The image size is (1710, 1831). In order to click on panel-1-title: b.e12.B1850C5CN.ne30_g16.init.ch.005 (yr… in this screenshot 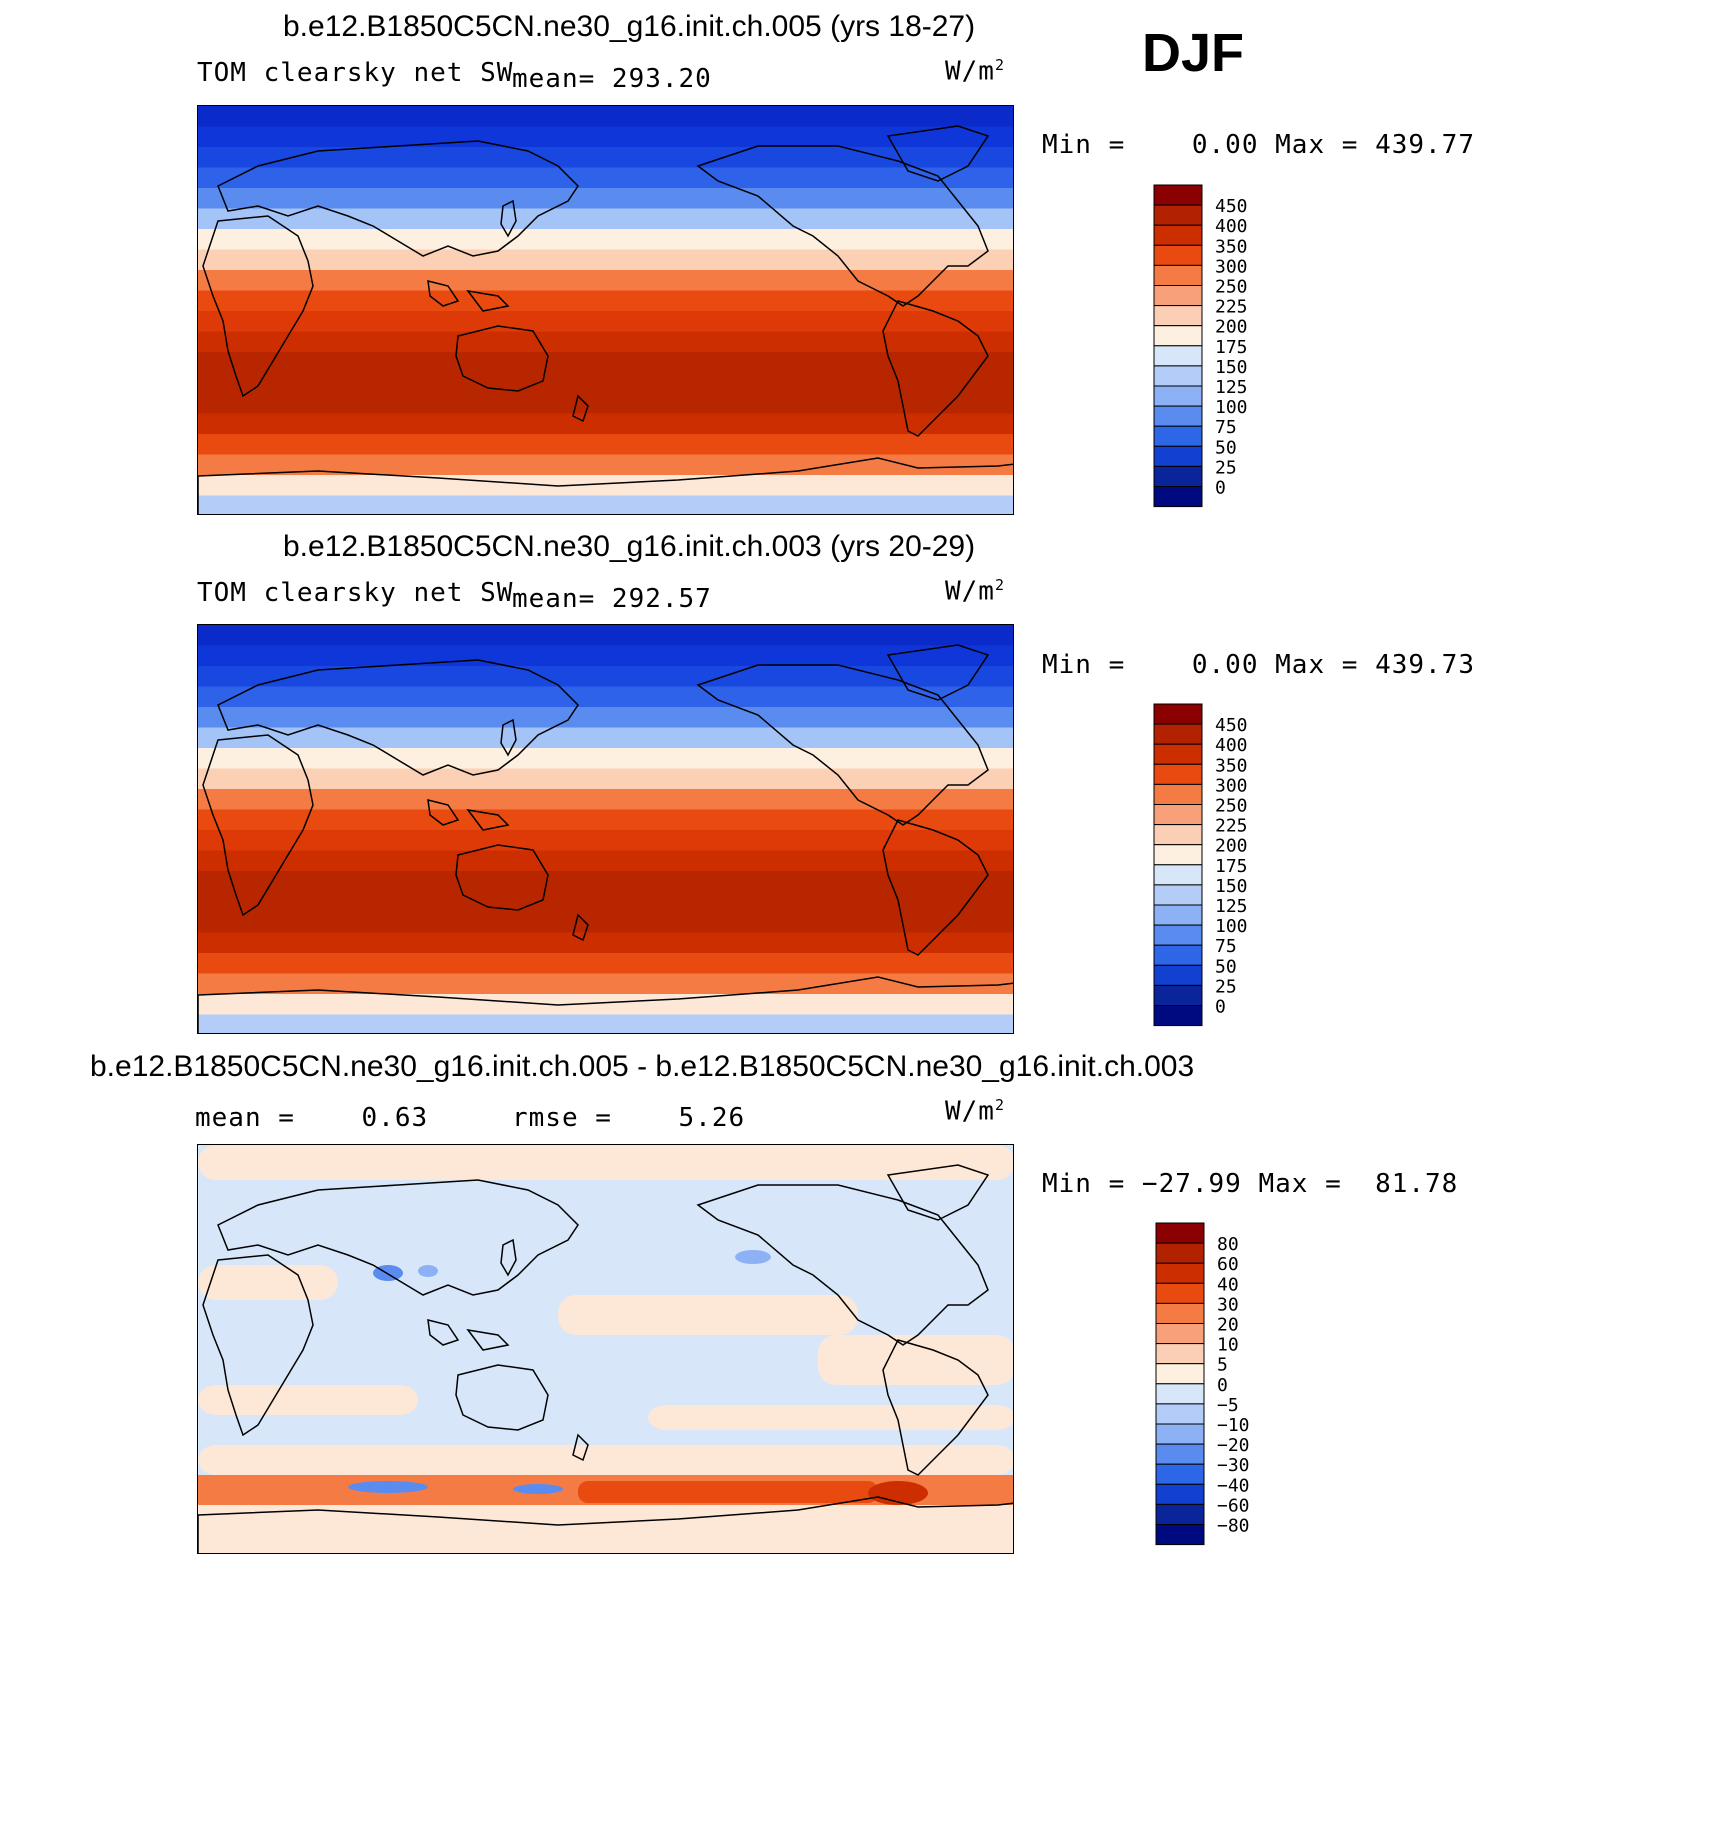, I will do `click(629, 26)`.